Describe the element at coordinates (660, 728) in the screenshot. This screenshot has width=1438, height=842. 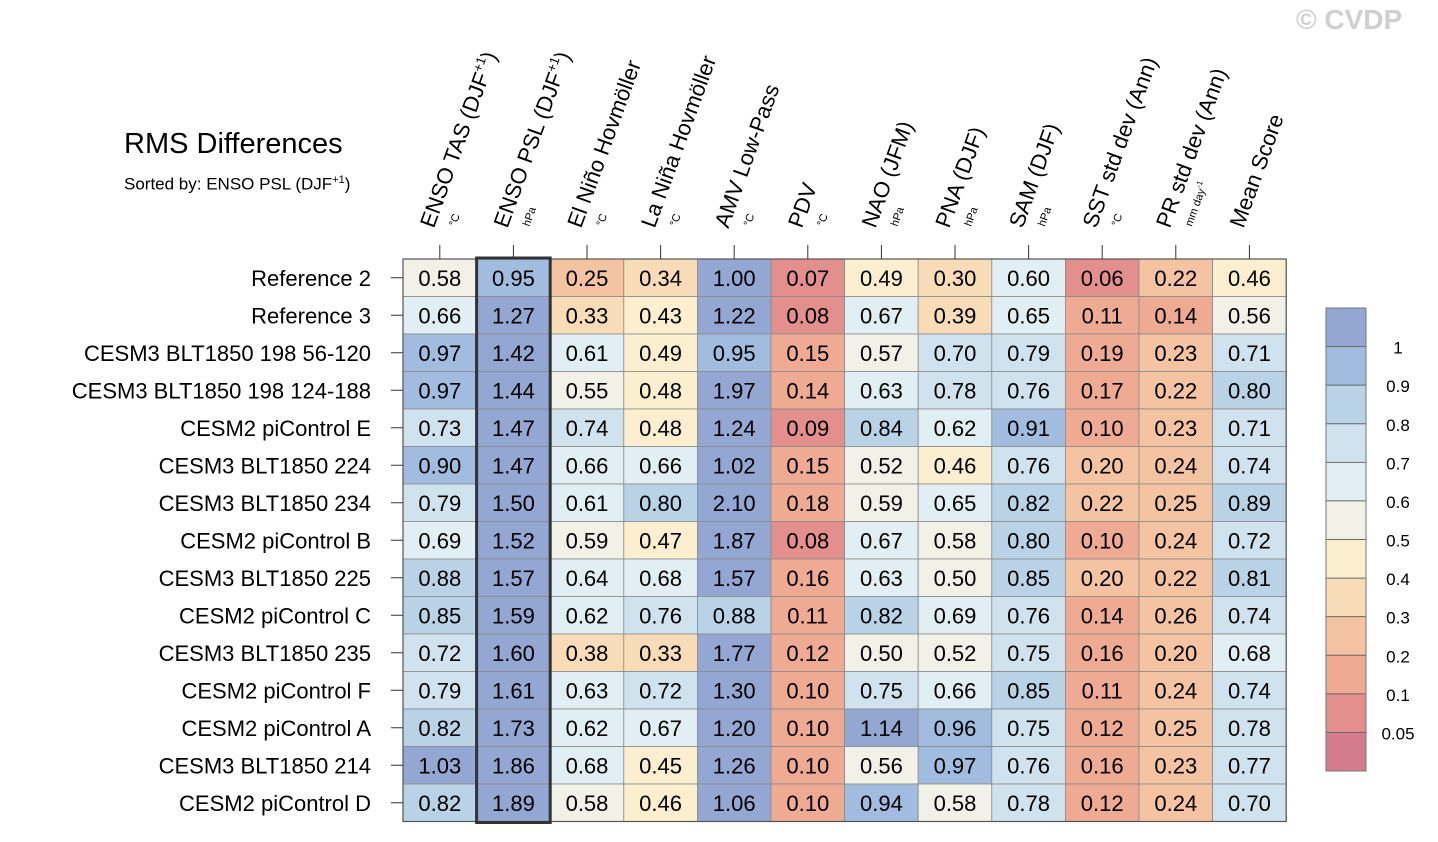
I see `cell-value-label: 0.67` at that location.